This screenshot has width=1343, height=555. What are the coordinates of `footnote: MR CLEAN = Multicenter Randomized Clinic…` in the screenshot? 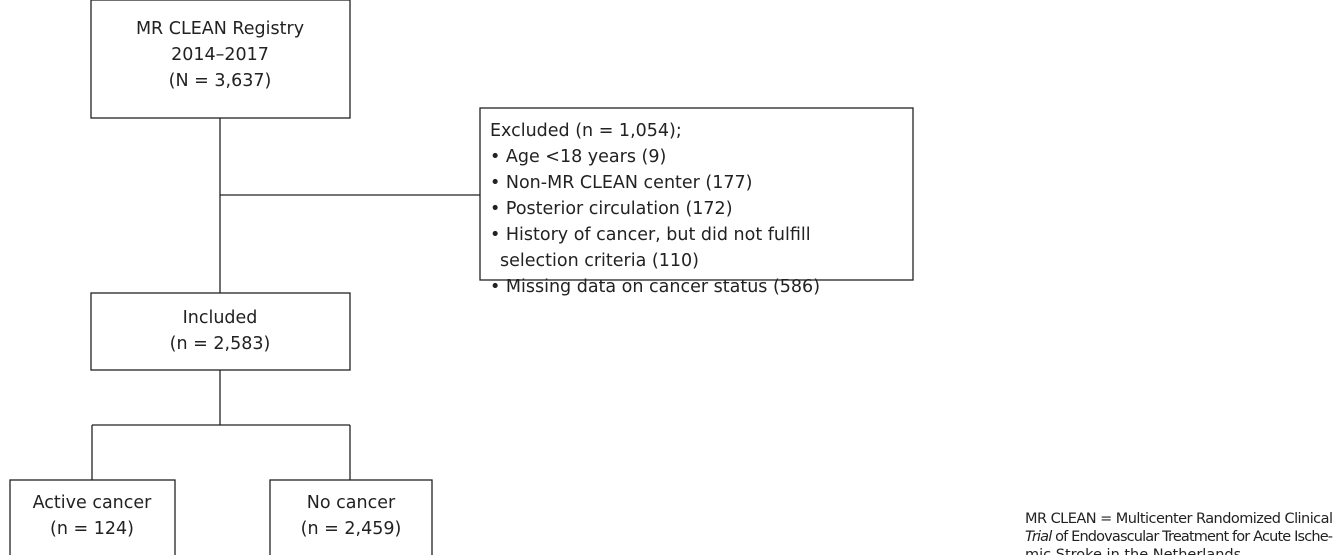 It's located at (1179, 519).